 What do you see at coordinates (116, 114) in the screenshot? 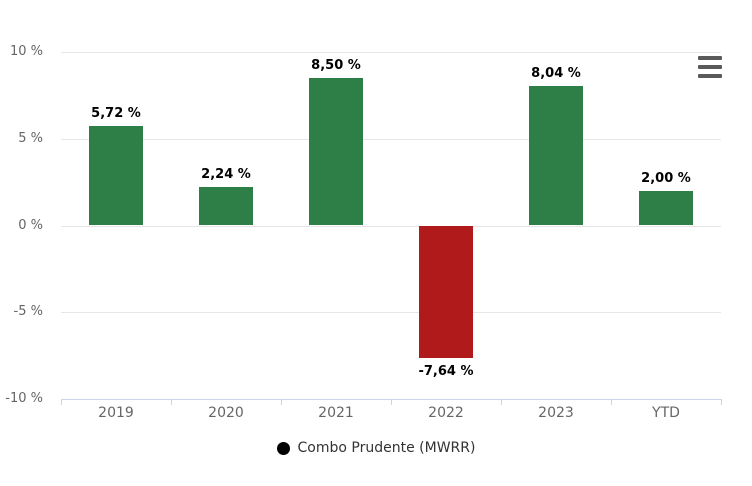
I see `bar-value-label-2019: 5,72 %` at bounding box center [116, 114].